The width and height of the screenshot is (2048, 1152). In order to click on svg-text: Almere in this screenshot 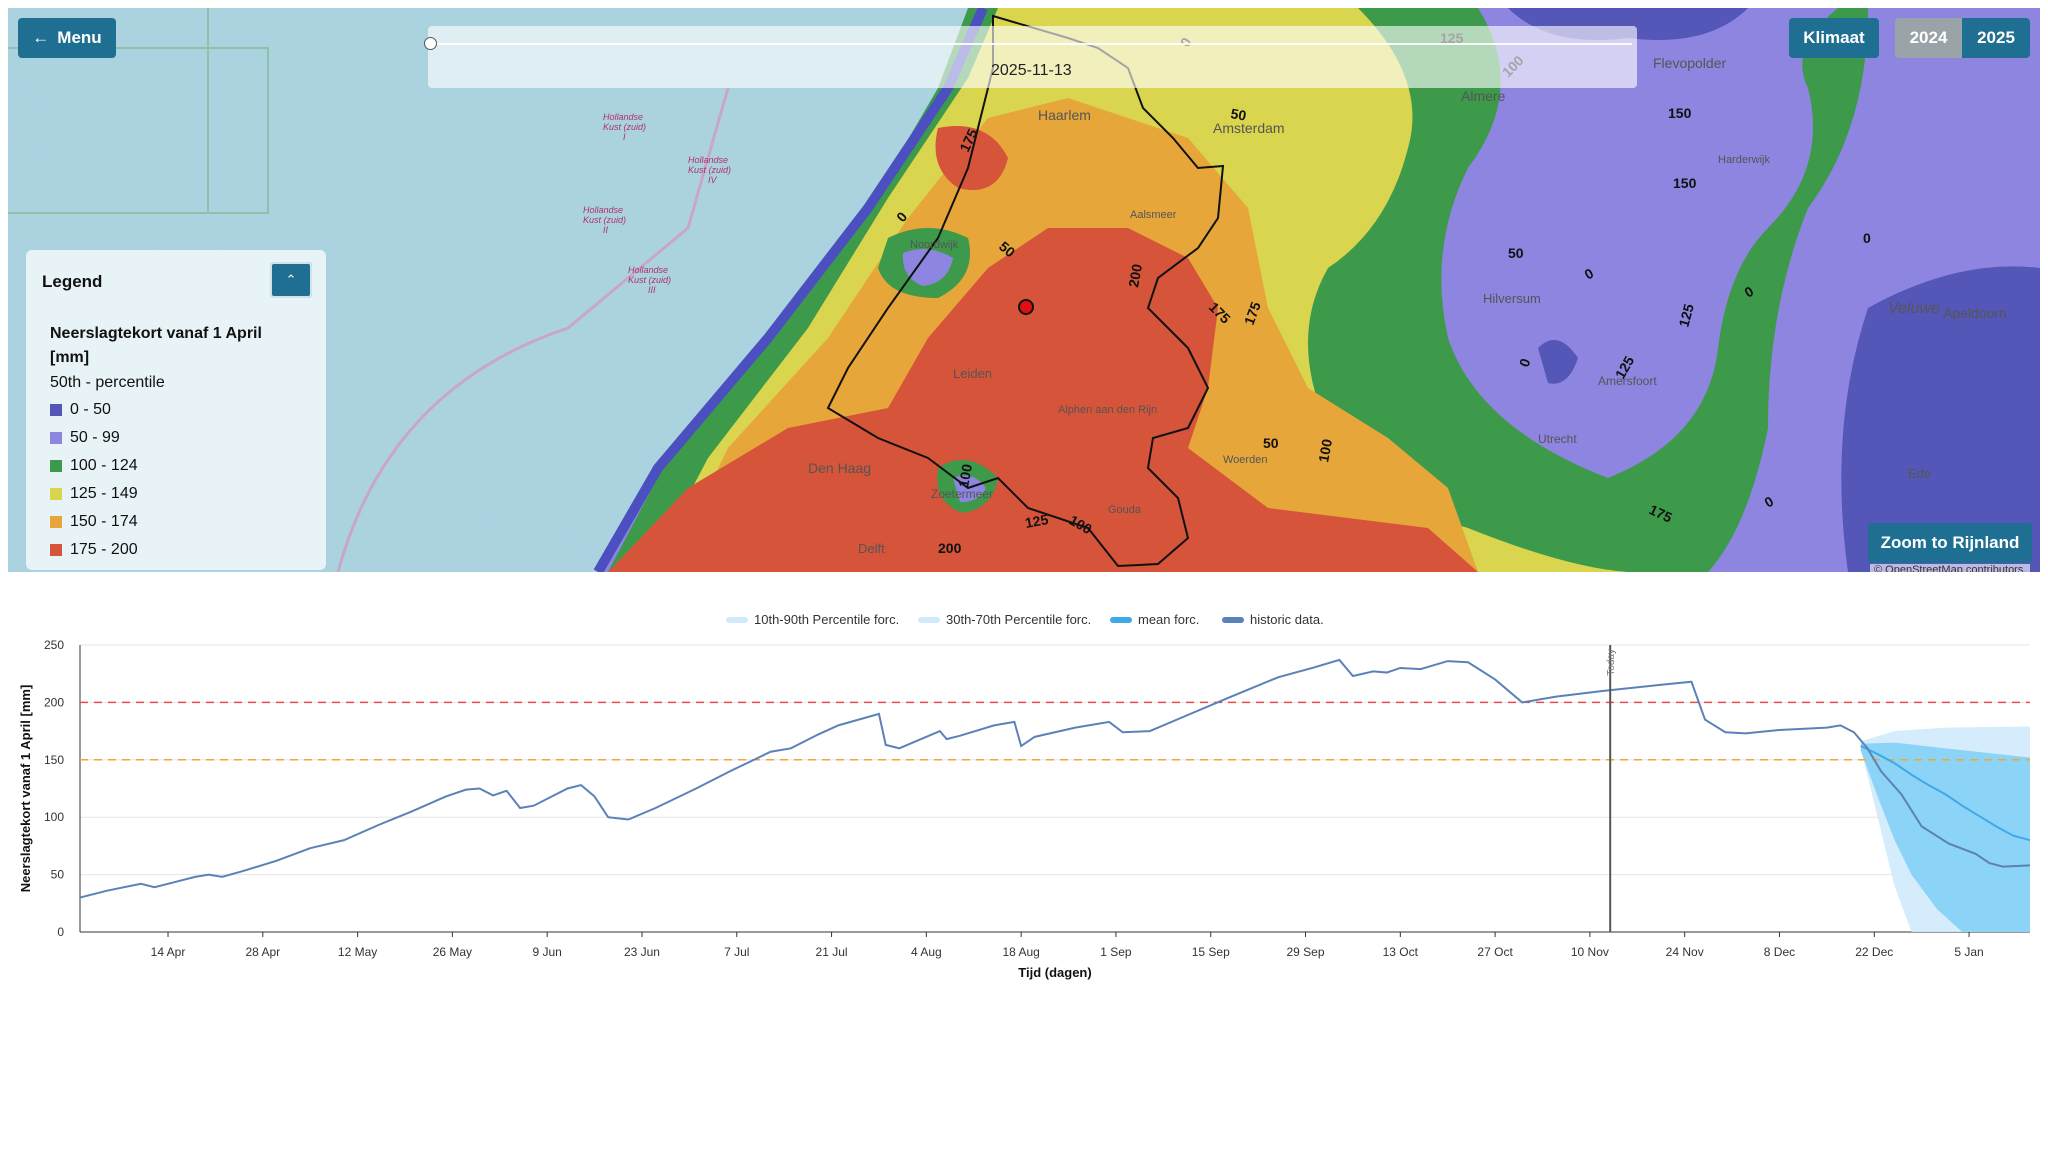, I will do `click(1483, 96)`.